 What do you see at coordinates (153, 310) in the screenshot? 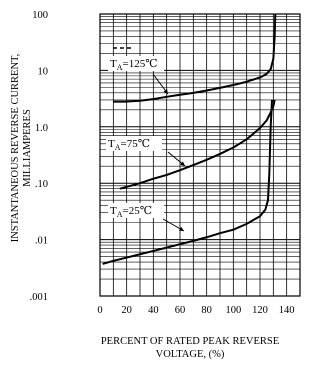
I see `x-tick-label: 40` at bounding box center [153, 310].